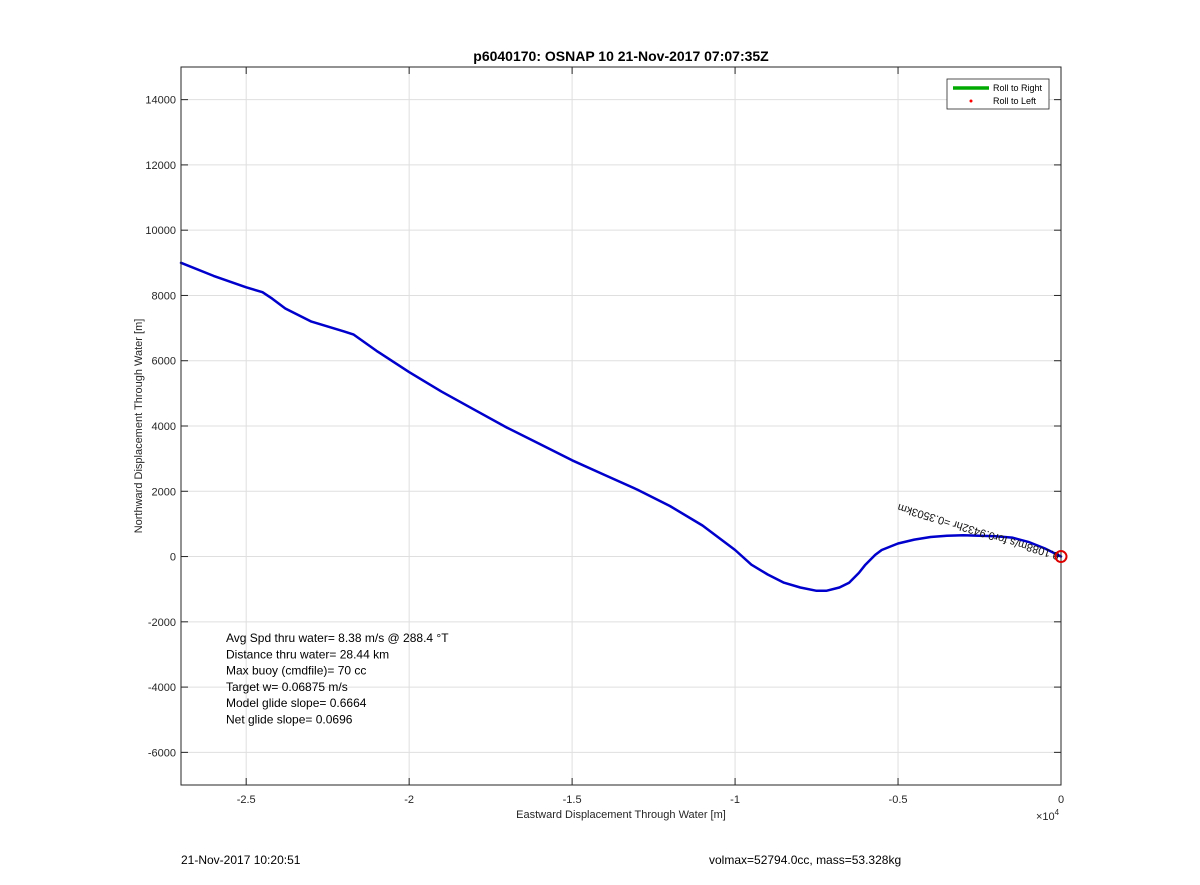 This screenshot has height=885, width=1200. Describe the element at coordinates (296, 671) in the screenshot. I see `stats-line: Max buoy (cmdfile)= 70 cc` at that location.